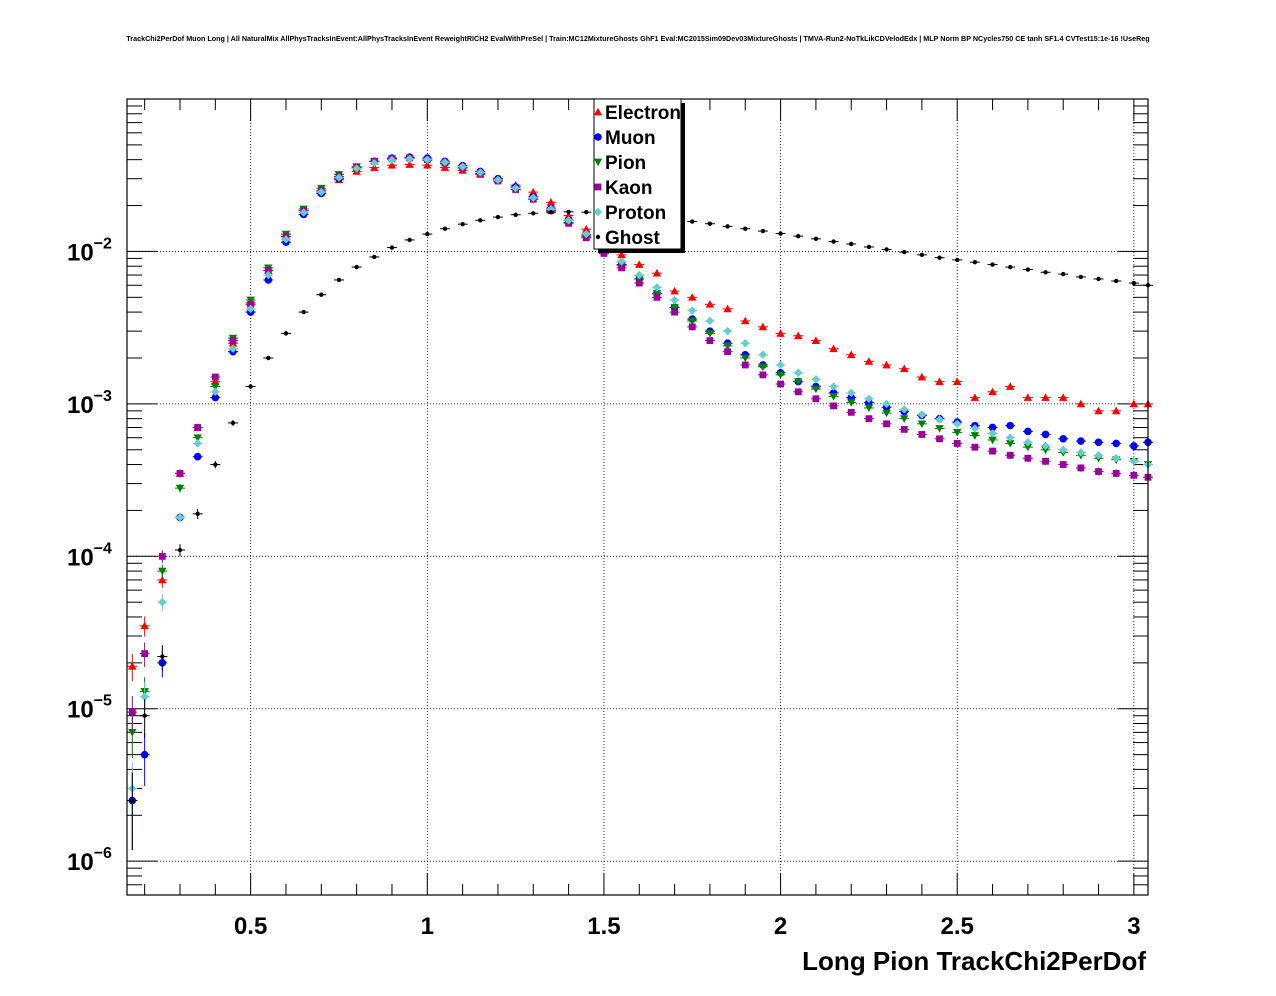  Describe the element at coordinates (89, 250) in the screenshot. I see `y-tick-label: 10⁻²` at that location.